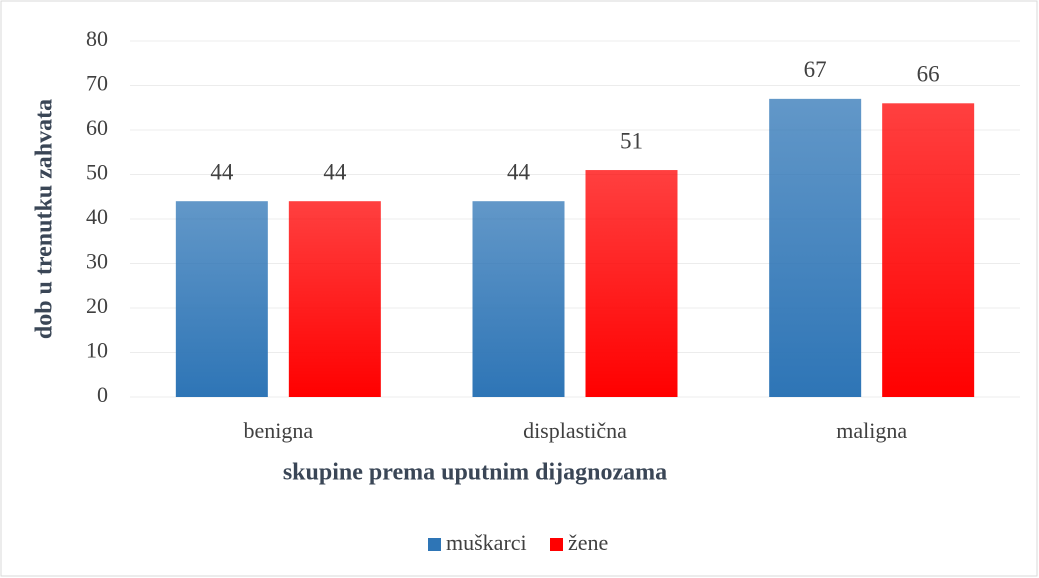 The image size is (1039, 578). Describe the element at coordinates (928, 74) in the screenshot. I see `value-label: 66` at that location.